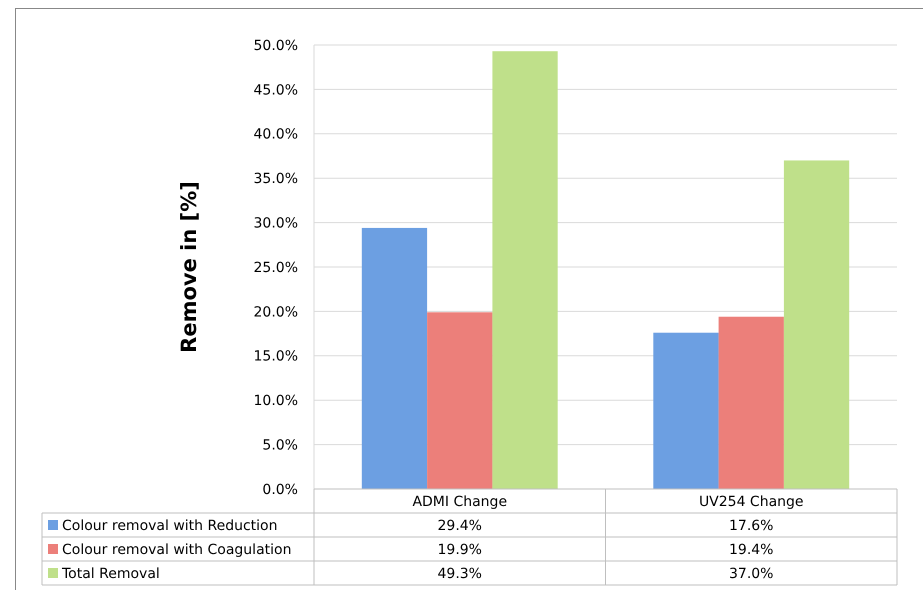 This screenshot has height=590, width=923. What do you see at coordinates (276, 46) in the screenshot?
I see `y-tick-label: 50.0%` at bounding box center [276, 46].